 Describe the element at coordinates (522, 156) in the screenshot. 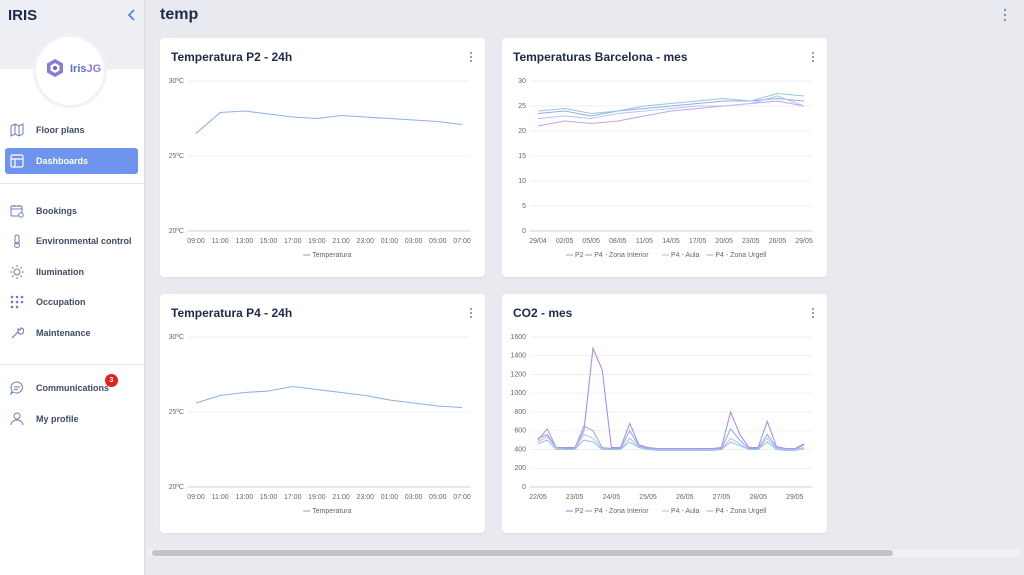

I see `y-tick-label: 15` at that location.